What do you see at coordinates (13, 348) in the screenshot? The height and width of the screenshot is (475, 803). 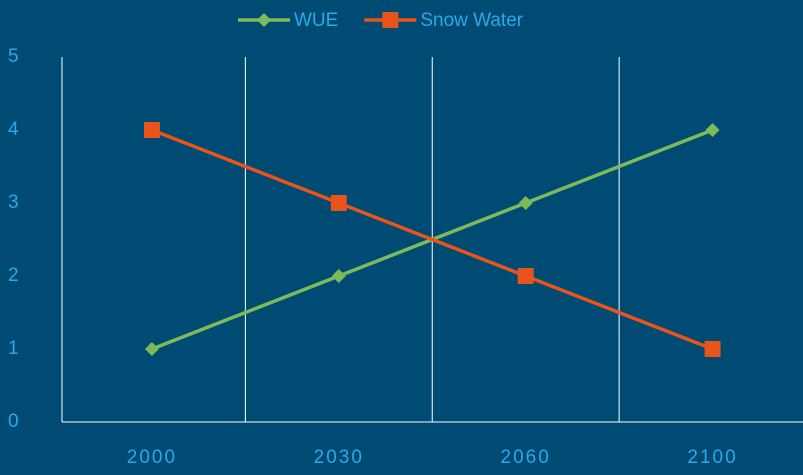 I see `y-tick-label: 1` at bounding box center [13, 348].